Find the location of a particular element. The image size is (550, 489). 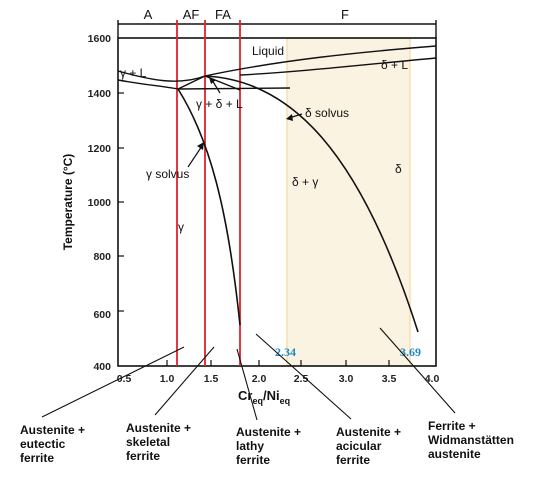

callout-leaders is located at coordinates (248, 374).